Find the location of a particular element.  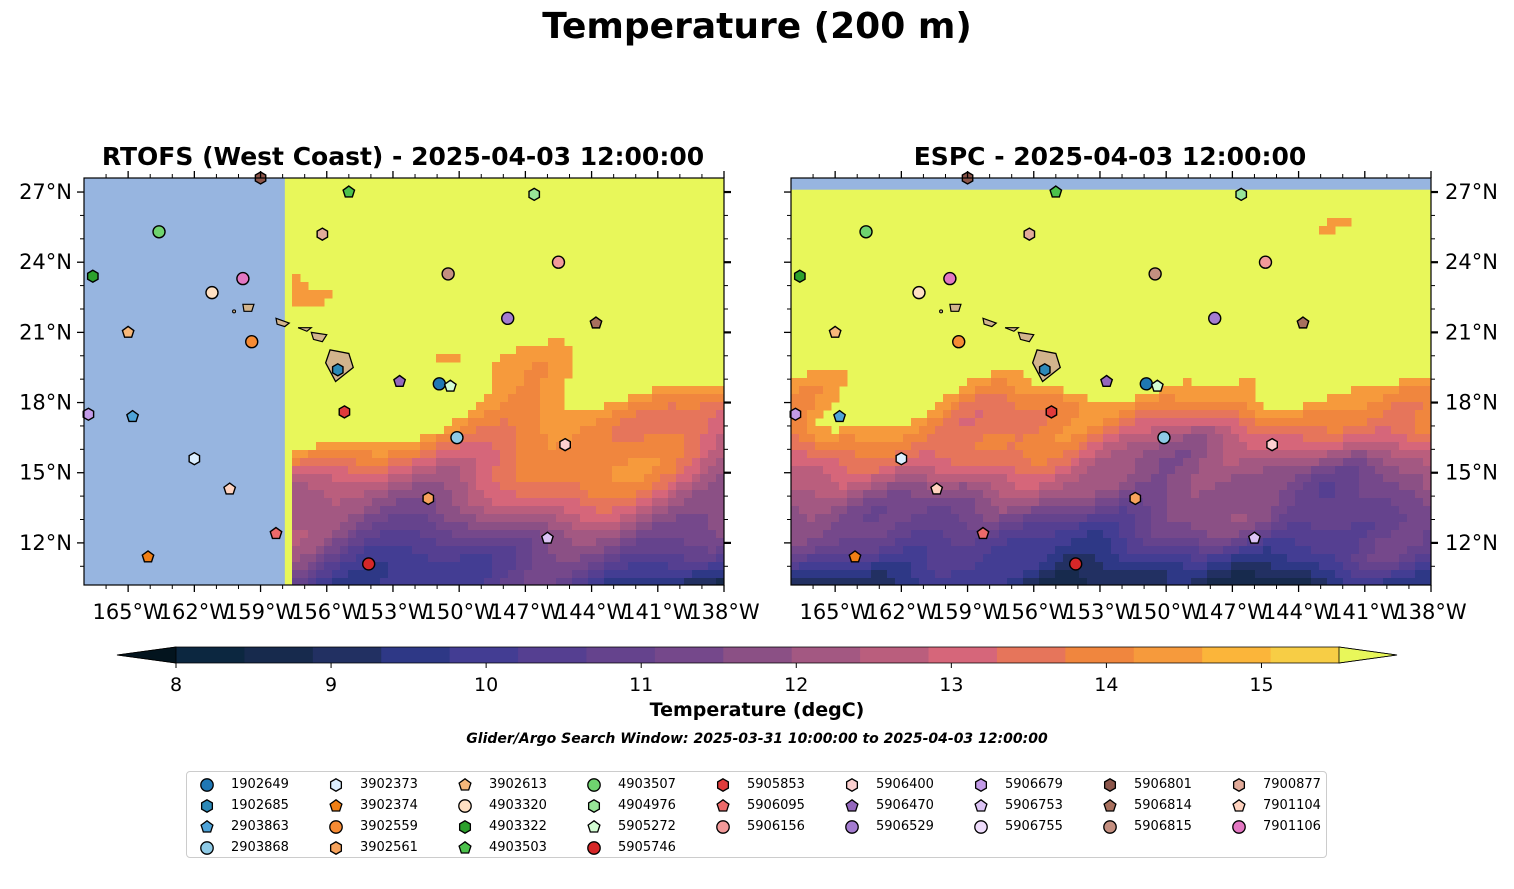

legend-label: 4903503 is located at coordinates (518, 847).